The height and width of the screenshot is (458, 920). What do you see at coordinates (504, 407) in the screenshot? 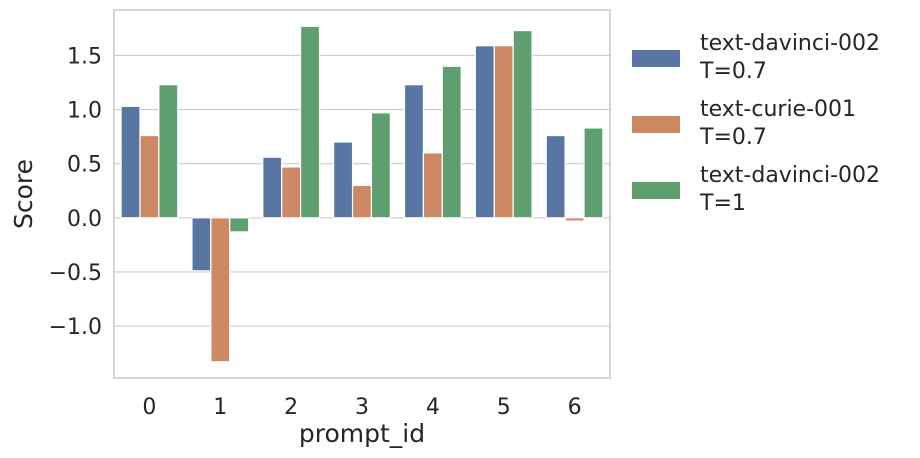
I see `x-tick-label: 5` at bounding box center [504, 407].